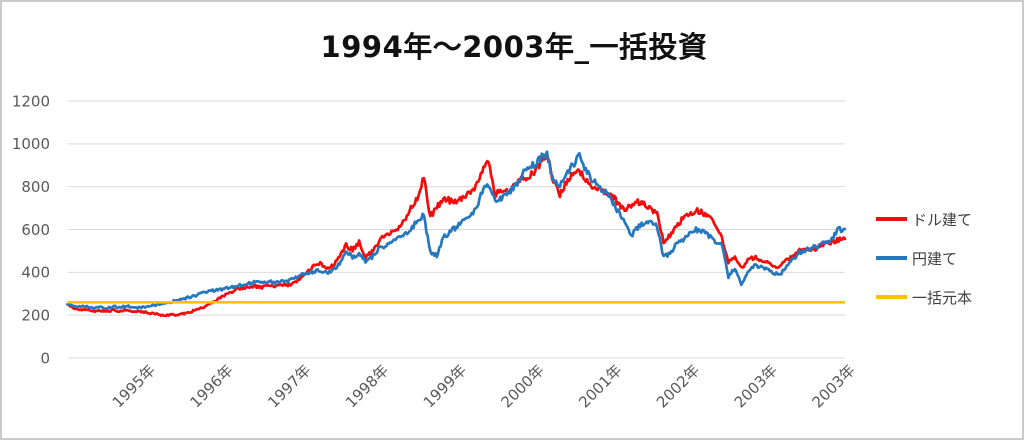  I want to click on legend-label-principal: 一括元本, so click(942, 297).